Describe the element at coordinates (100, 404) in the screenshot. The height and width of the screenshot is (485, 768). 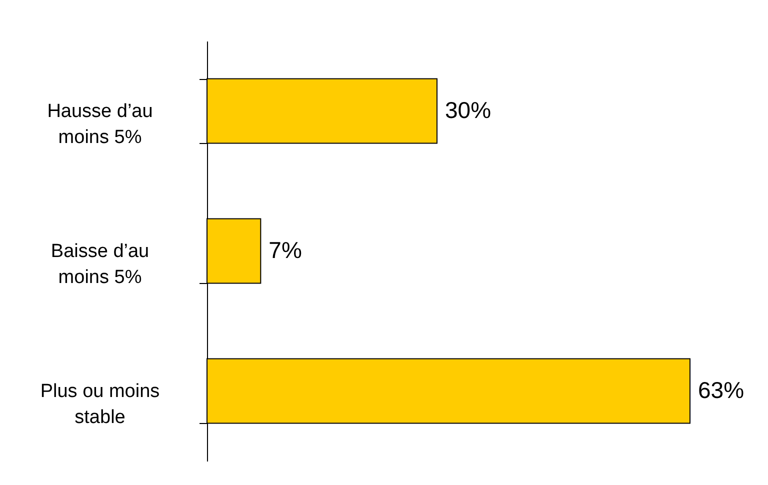
I see `y-tick-label: Plus ou moins stable` at that location.